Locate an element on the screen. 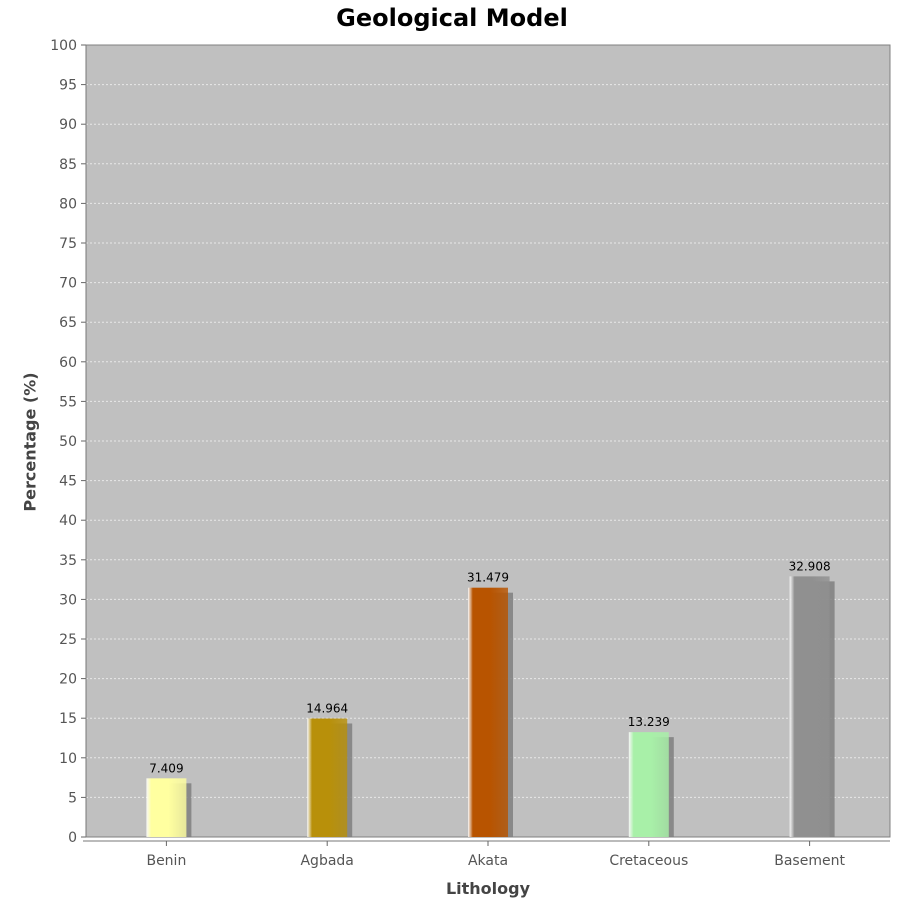 This screenshot has width=904, height=908. x-axis-label: Lithology is located at coordinates (488, 888).